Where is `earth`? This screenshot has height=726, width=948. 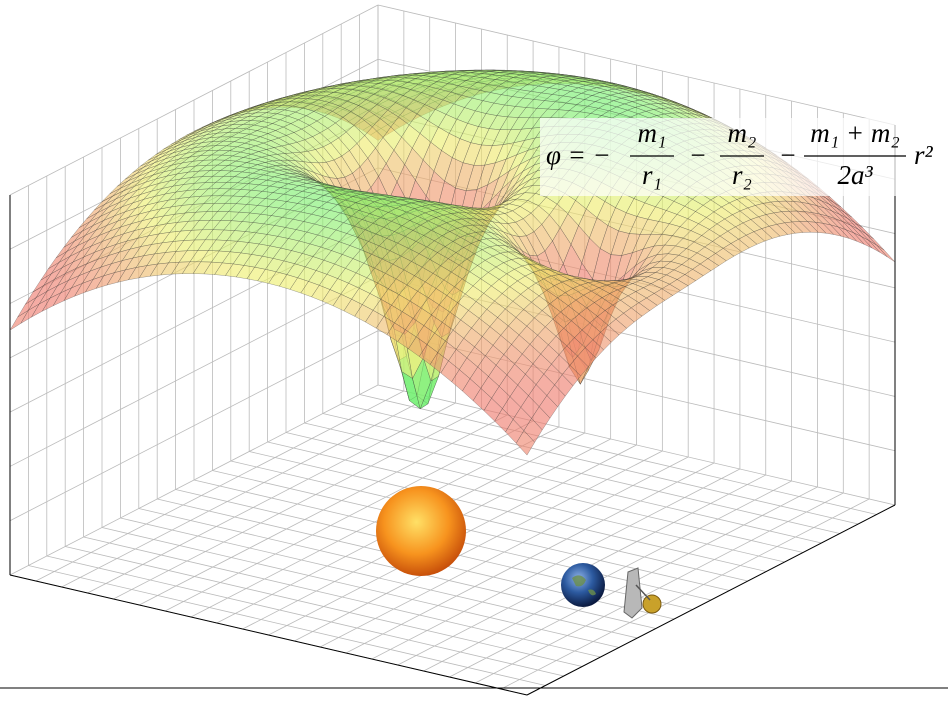 earth is located at coordinates (583, 585).